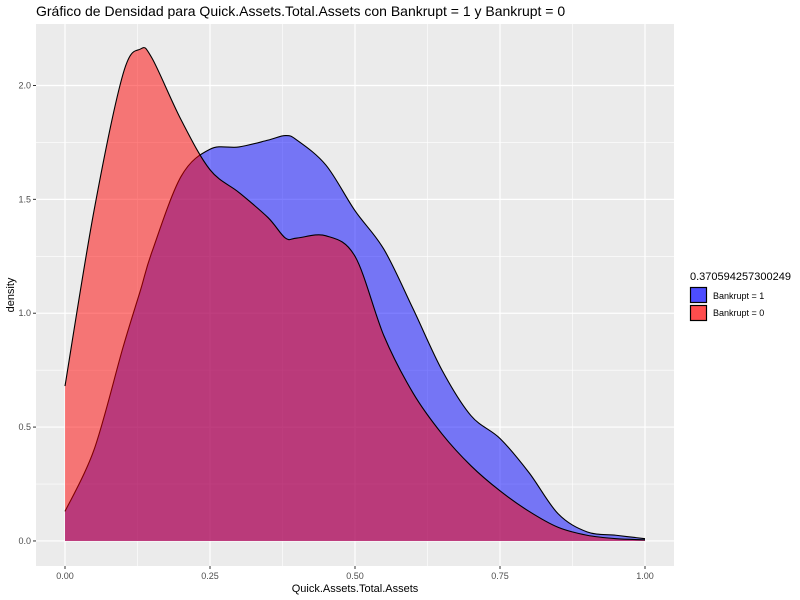 The image size is (800, 600). I want to click on y-tick-label: 2.0, so click(24, 85).